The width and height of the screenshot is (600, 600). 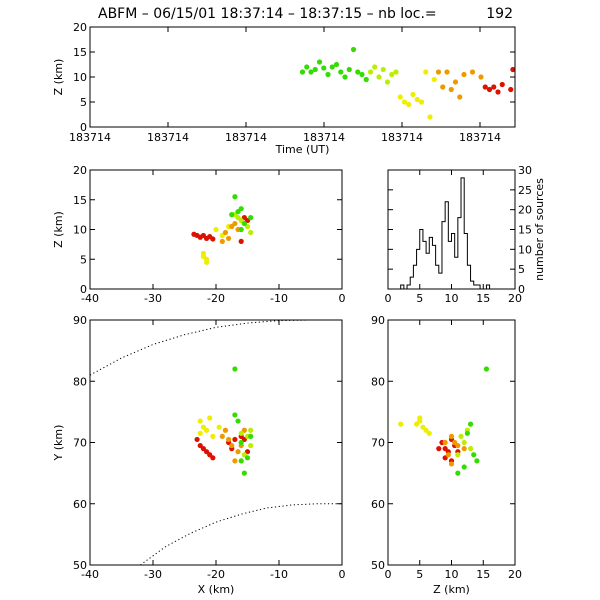 I want to click on z-hist-ytick-label: 15, so click(x=525, y=230).